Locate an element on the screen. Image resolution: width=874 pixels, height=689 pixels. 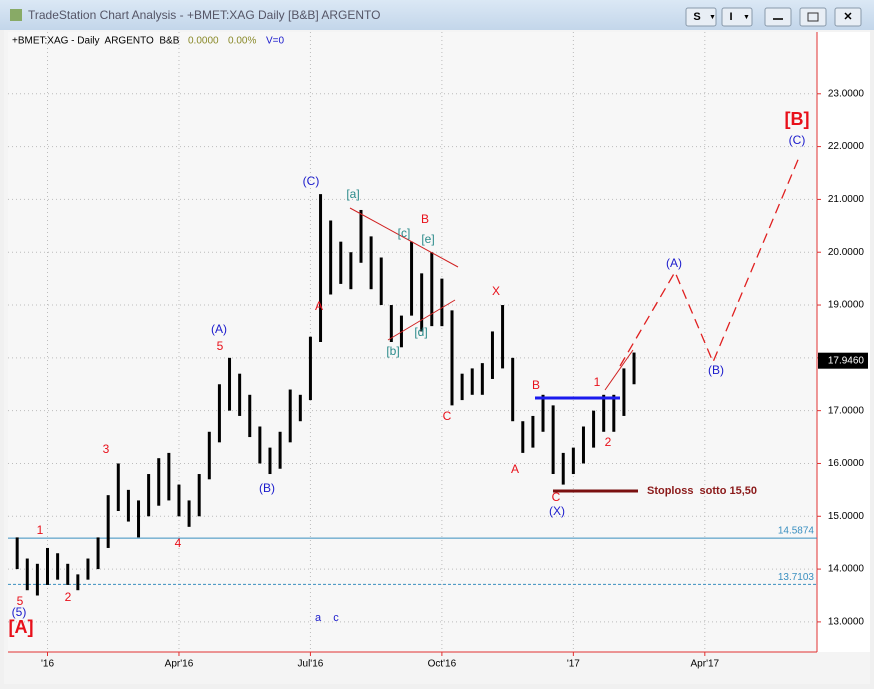
projection-line is located at coordinates (710, 260).